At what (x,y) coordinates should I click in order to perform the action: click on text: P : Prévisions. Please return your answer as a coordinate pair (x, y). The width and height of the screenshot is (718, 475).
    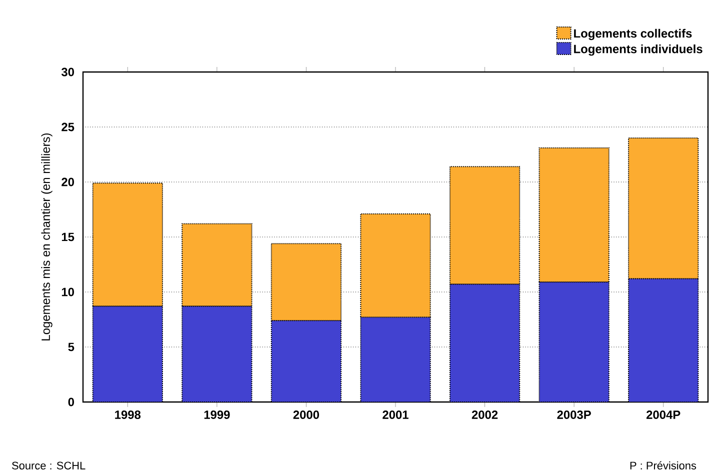
    Looking at the image, I should click on (663, 465).